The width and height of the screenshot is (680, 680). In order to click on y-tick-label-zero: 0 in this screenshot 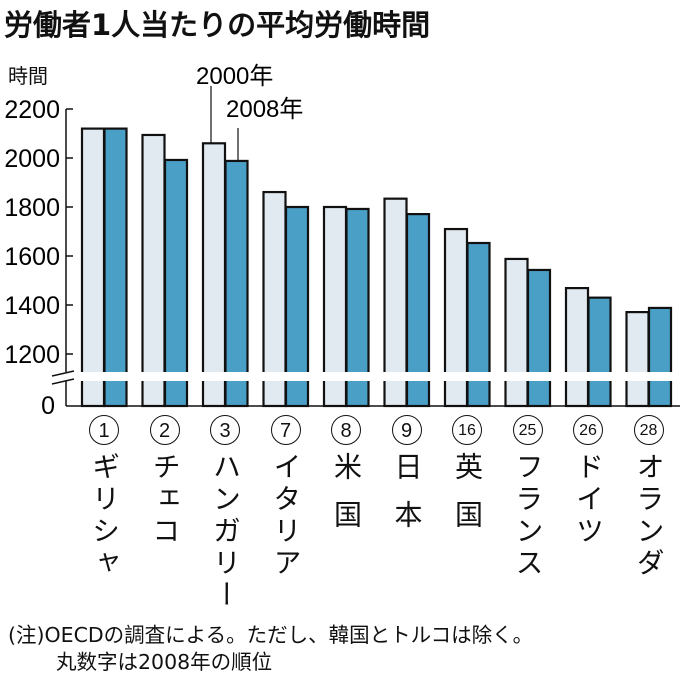, I will do `click(48, 406)`.